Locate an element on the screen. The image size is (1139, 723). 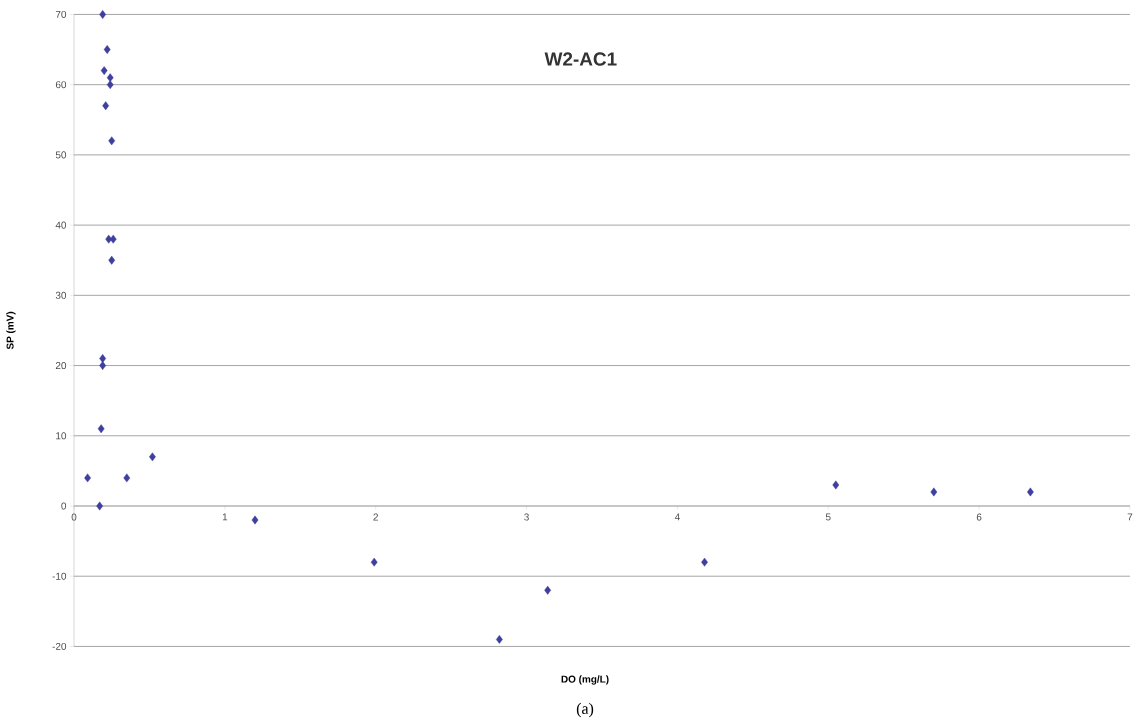
y-axis-title: SP (mV) is located at coordinates (11, 330).